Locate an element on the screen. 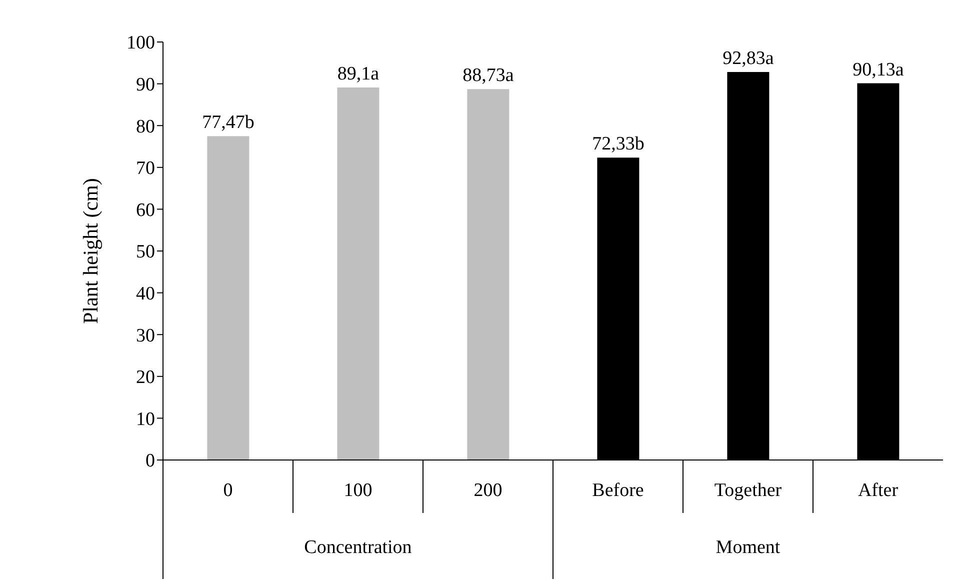  text: Concentration is located at coordinates (358, 547).